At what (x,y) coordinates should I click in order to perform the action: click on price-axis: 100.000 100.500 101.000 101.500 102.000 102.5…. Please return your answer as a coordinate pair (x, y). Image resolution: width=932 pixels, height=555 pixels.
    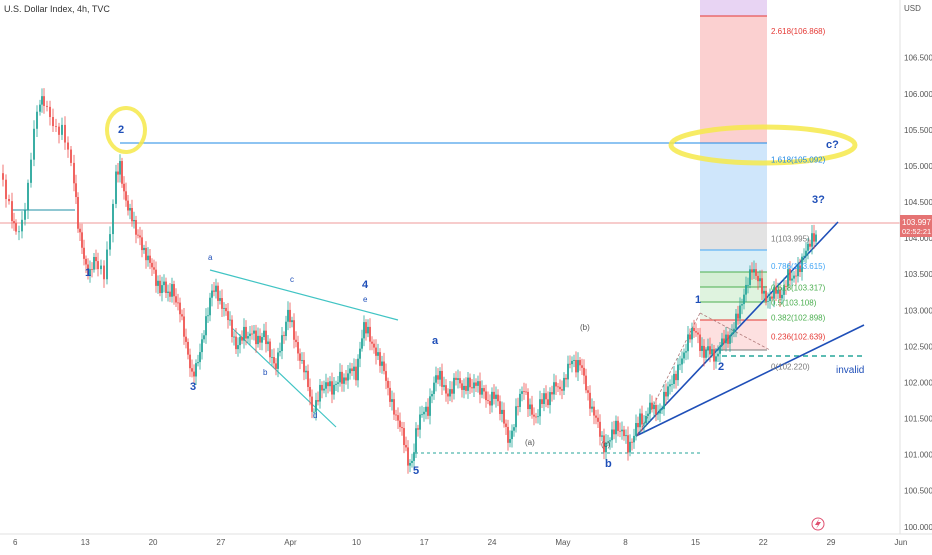
    Looking at the image, I should click on (915, 275).